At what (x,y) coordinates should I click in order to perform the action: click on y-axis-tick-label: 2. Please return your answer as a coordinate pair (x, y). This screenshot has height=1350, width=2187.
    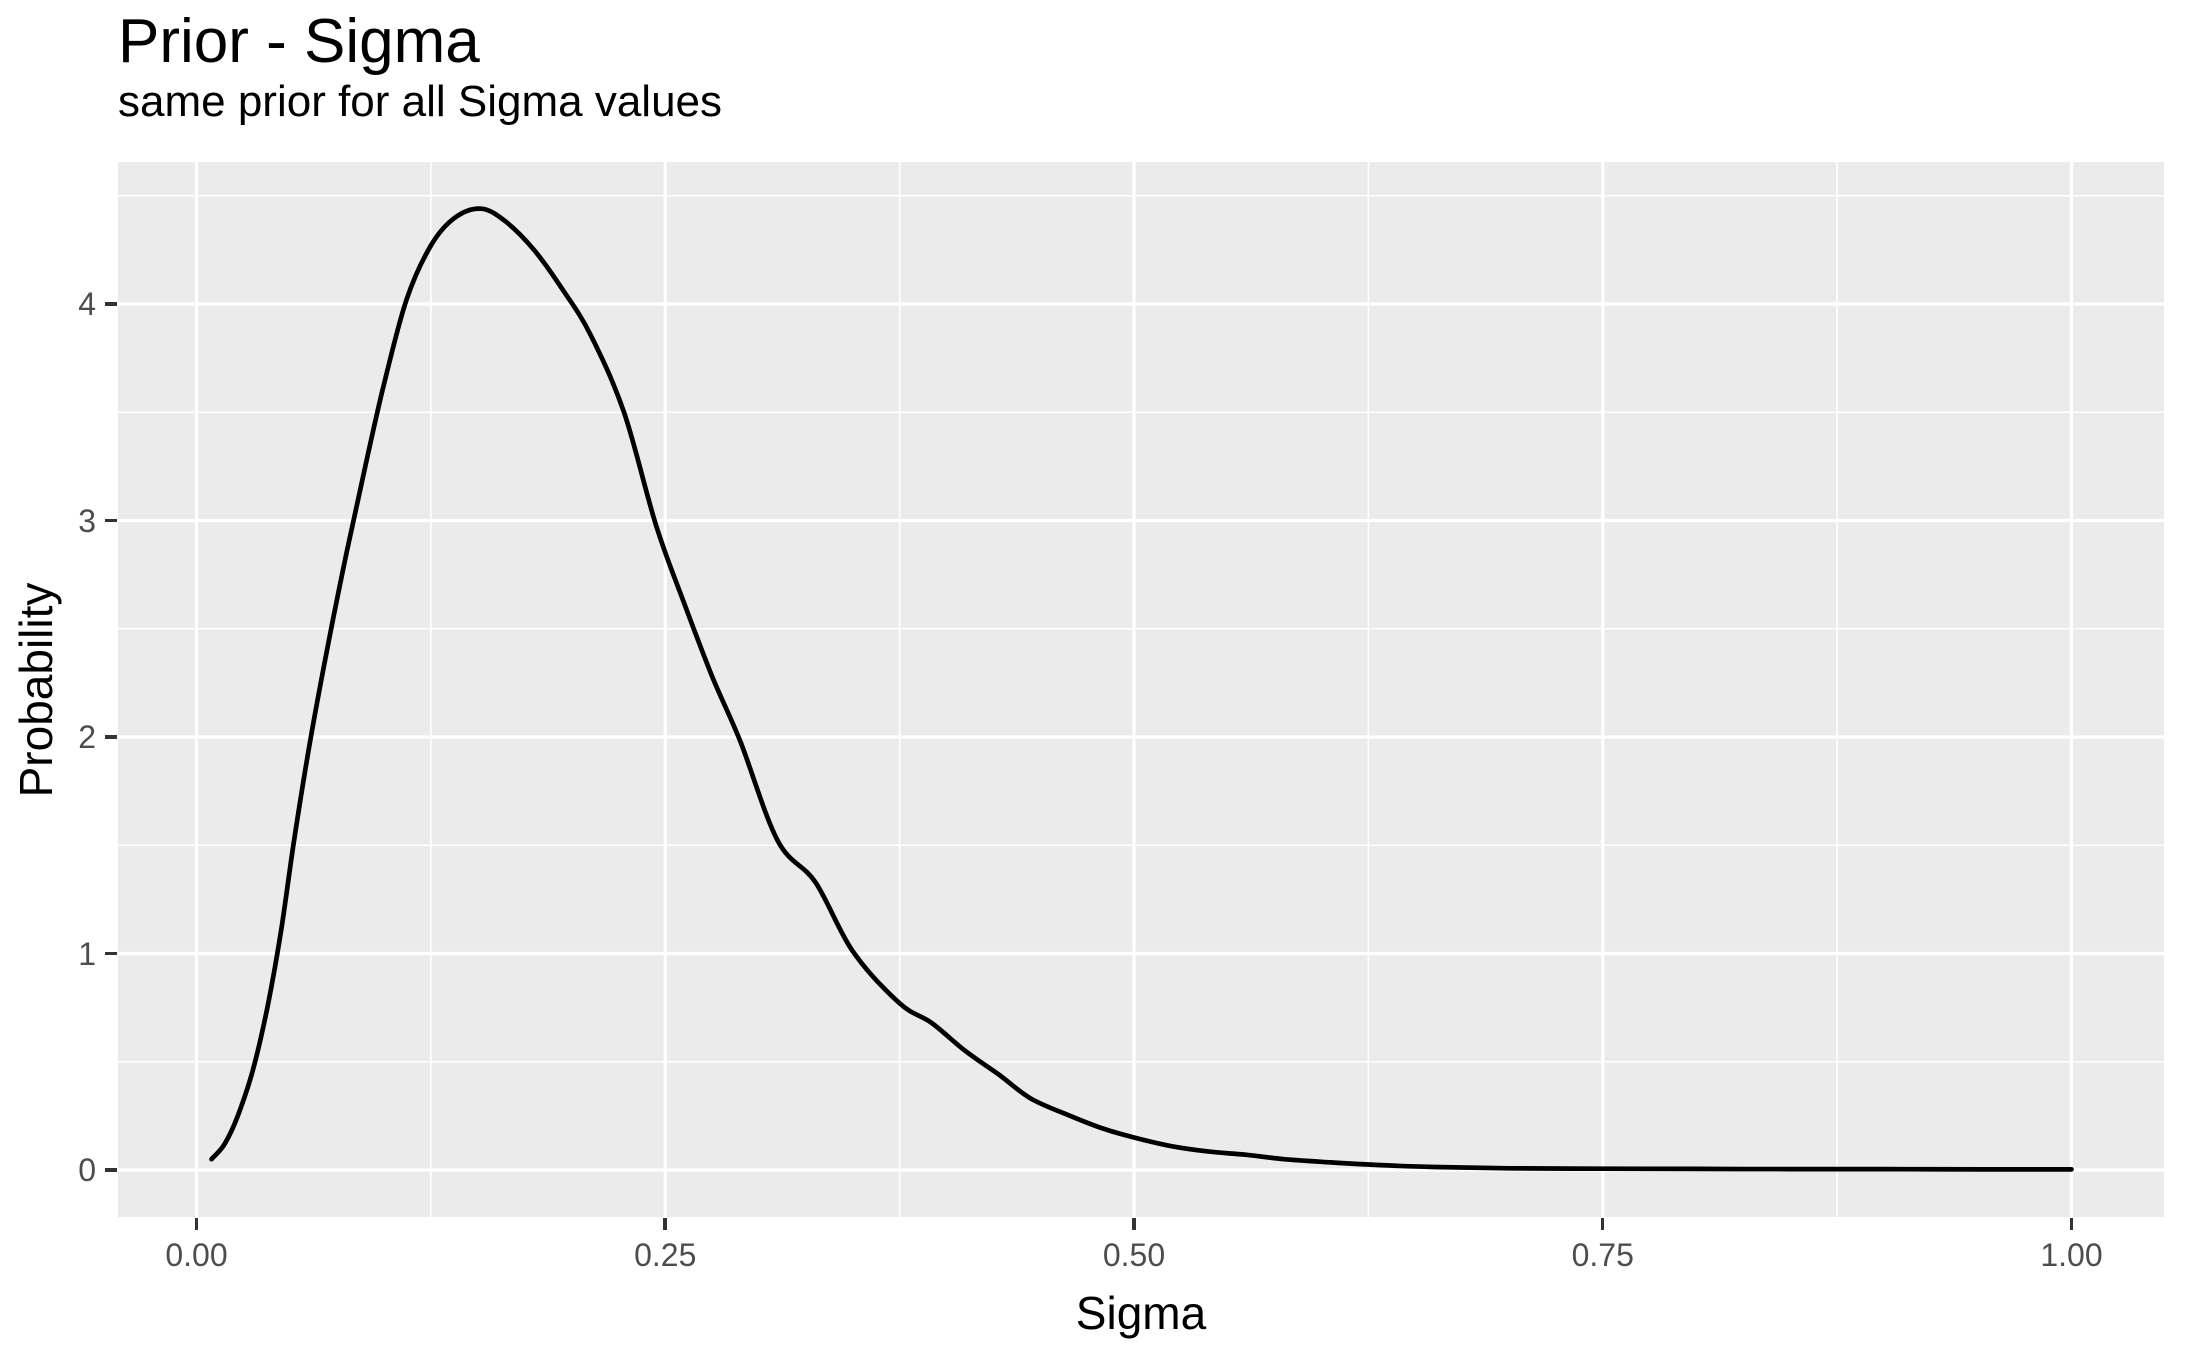
    Looking at the image, I should click on (87, 737).